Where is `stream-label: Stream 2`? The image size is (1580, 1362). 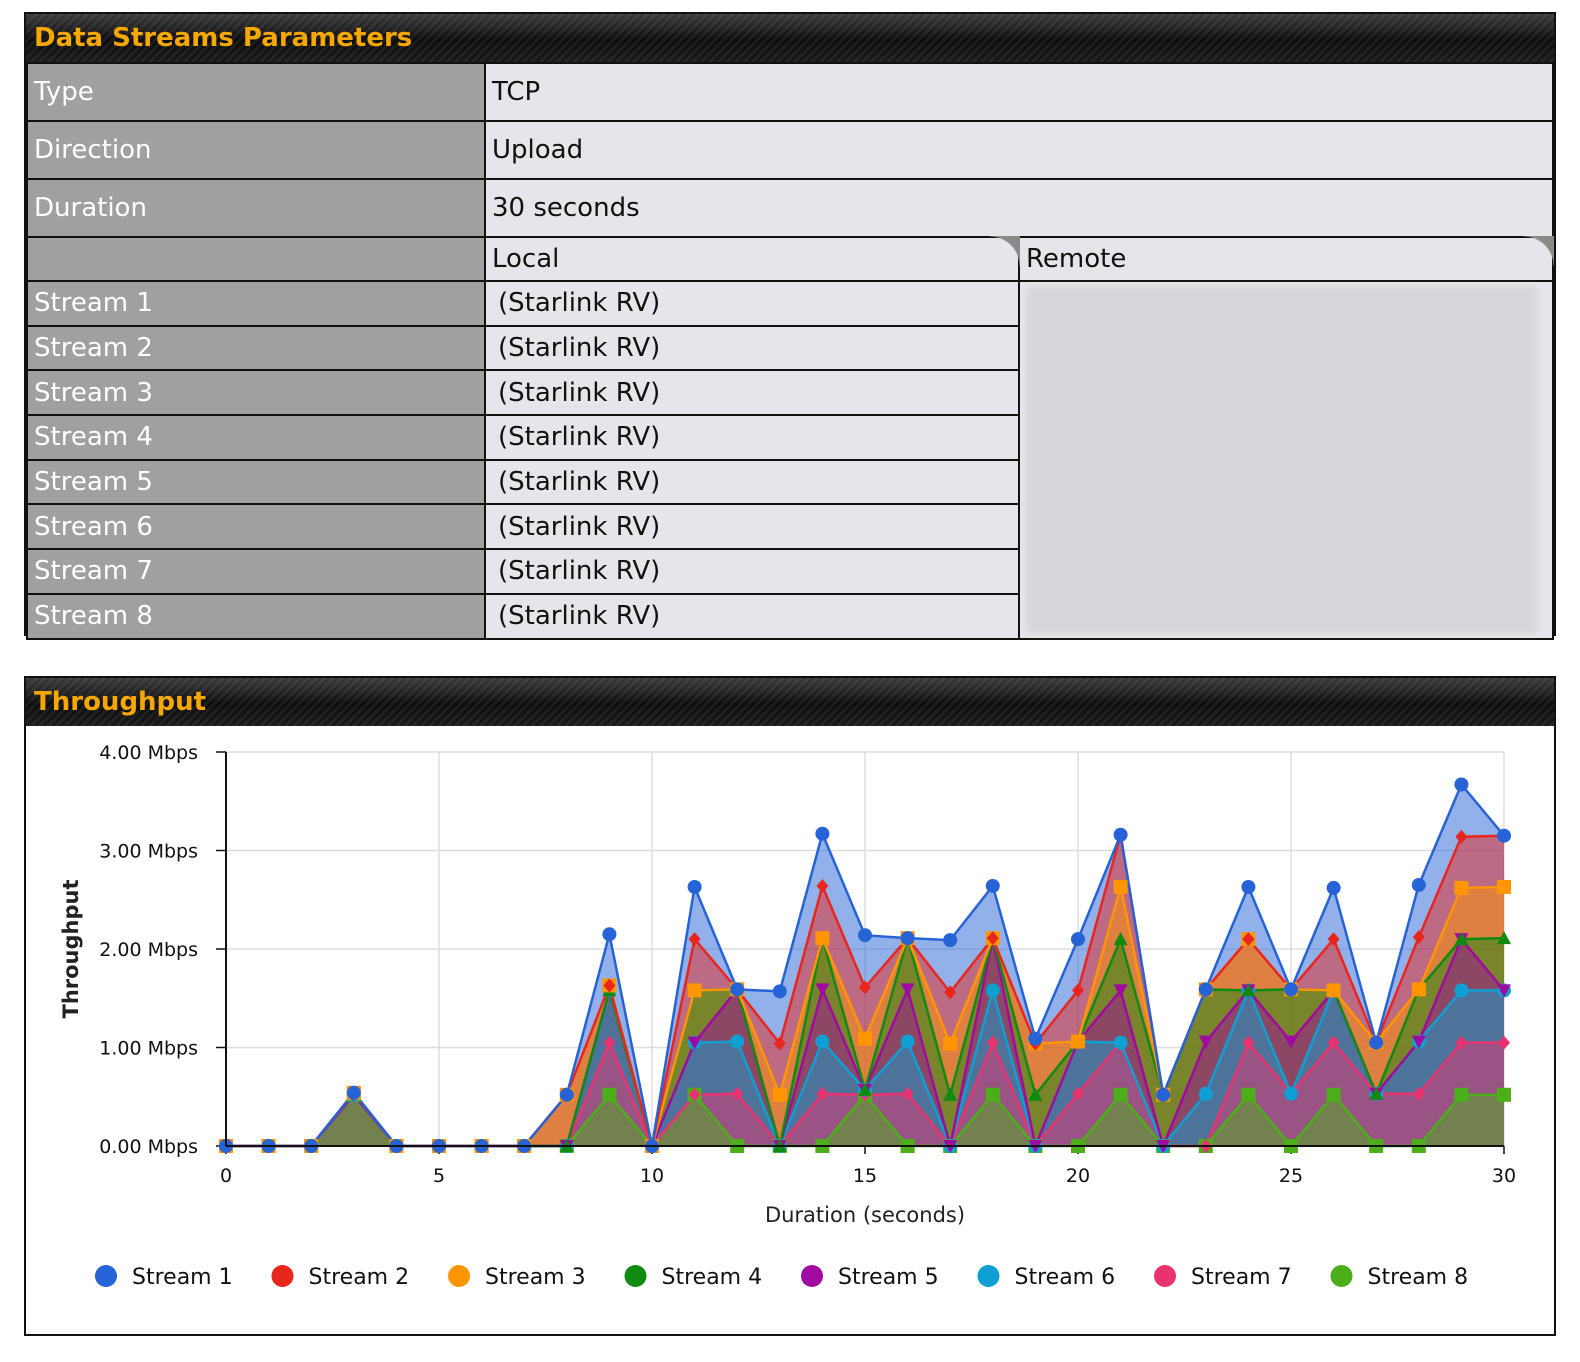
stream-label: Stream 2 is located at coordinates (256, 348).